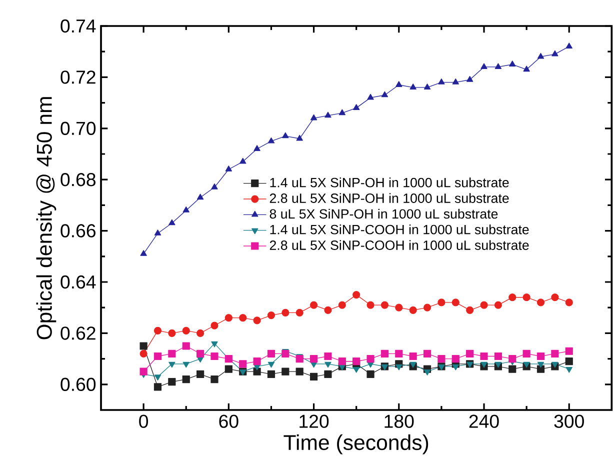 The height and width of the screenshot is (475, 614). I want to click on legend-label: 1.4 uL 5X SiNP-COOH in 1000 uL substrate, so click(399, 229).